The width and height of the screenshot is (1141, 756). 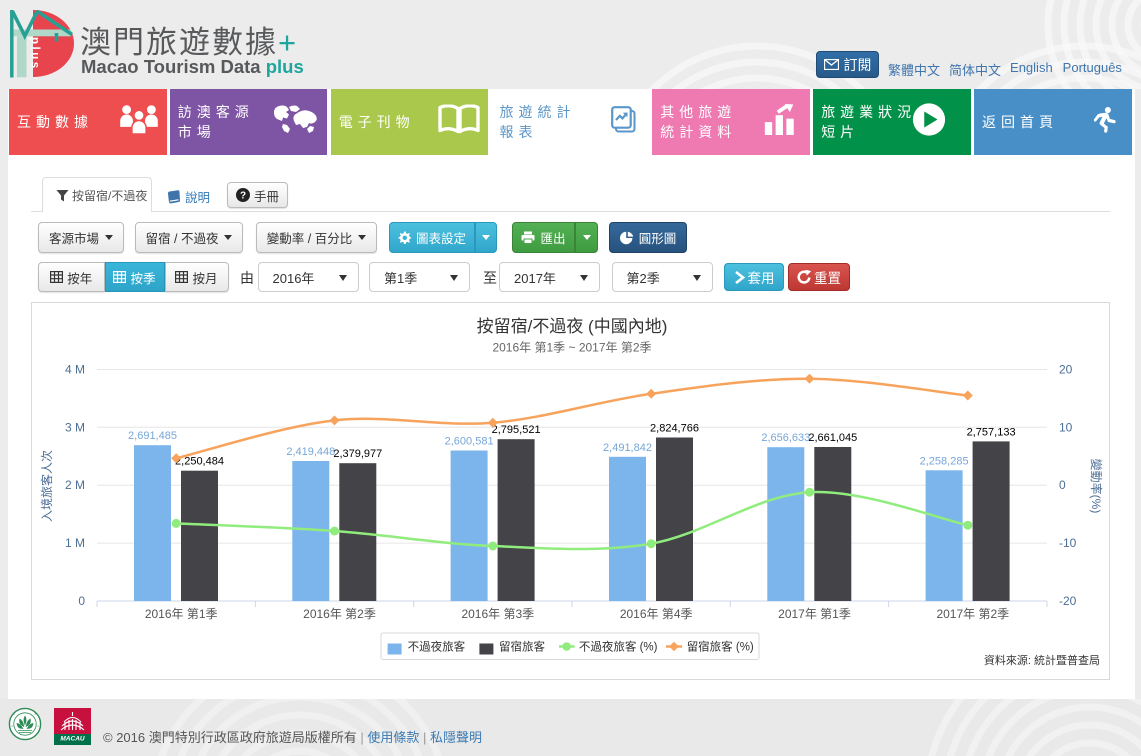 I want to click on svg-text: 留宿旅客, so click(x=522, y=646).